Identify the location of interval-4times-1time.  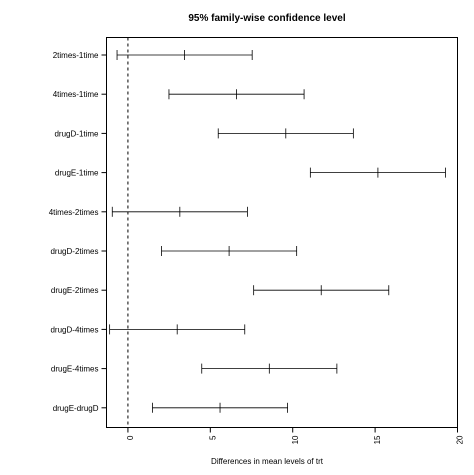
(236, 94).